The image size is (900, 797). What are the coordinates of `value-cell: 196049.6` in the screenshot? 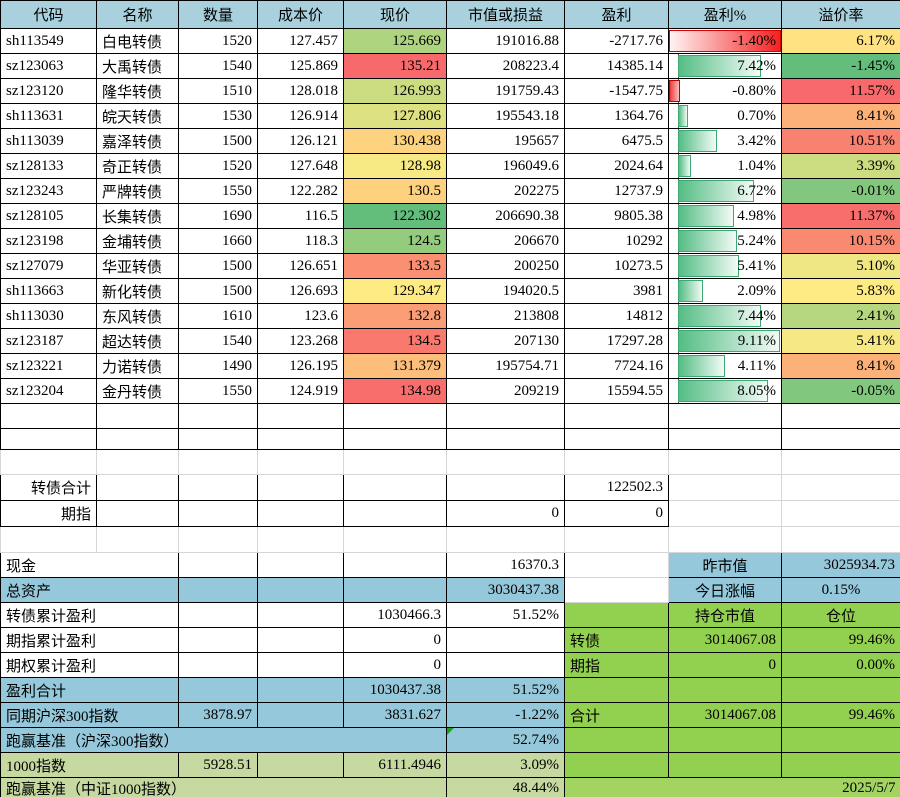 It's located at (505, 166).